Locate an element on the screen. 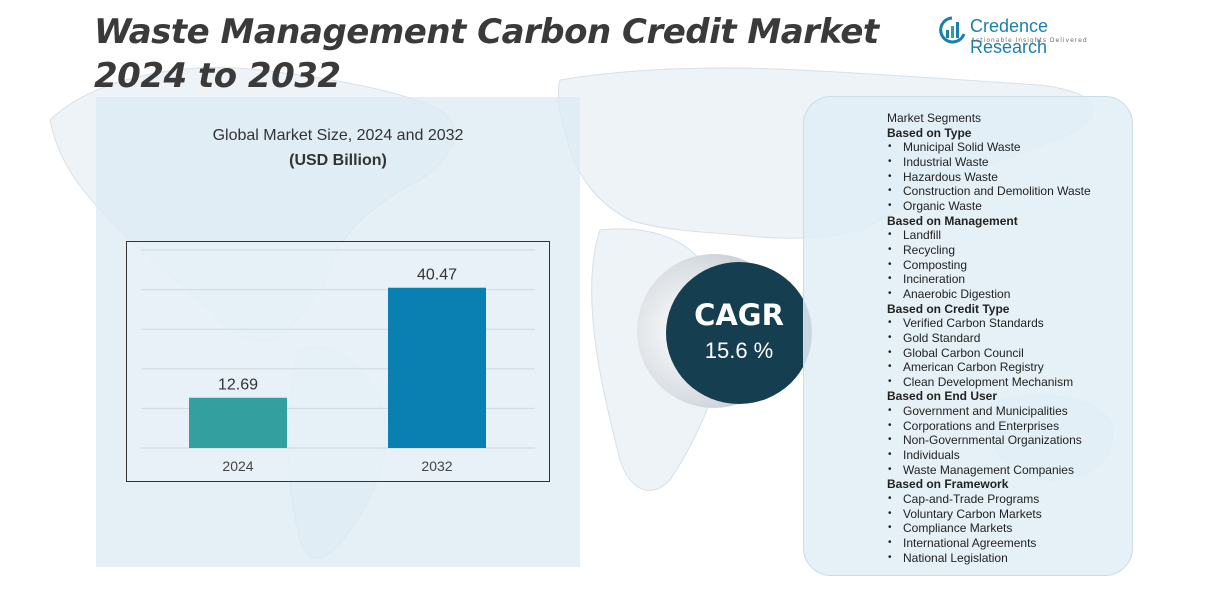  bar-2032 is located at coordinates (437, 367).